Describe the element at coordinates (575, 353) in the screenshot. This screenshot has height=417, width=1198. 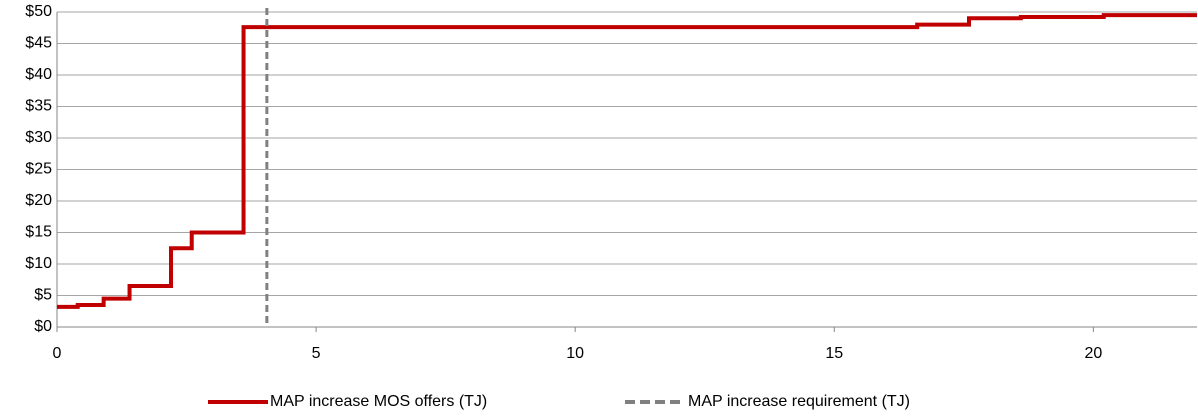
I see `x-tick-label: 10` at that location.